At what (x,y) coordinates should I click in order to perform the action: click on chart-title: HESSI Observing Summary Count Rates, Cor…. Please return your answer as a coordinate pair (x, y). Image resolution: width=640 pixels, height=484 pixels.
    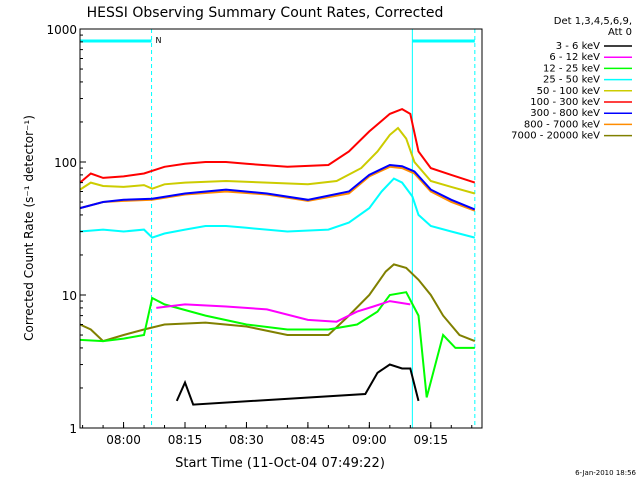
    Looking at the image, I should click on (265, 13).